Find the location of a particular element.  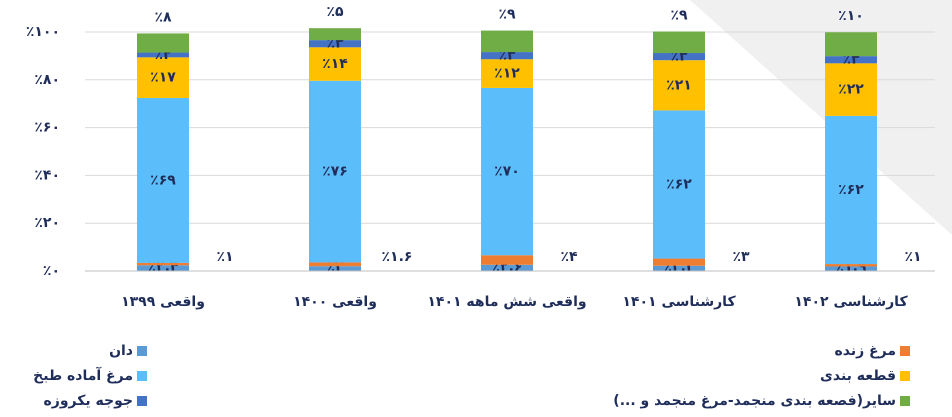

y-tick-label: ٪۲۰ is located at coordinates (47, 223).